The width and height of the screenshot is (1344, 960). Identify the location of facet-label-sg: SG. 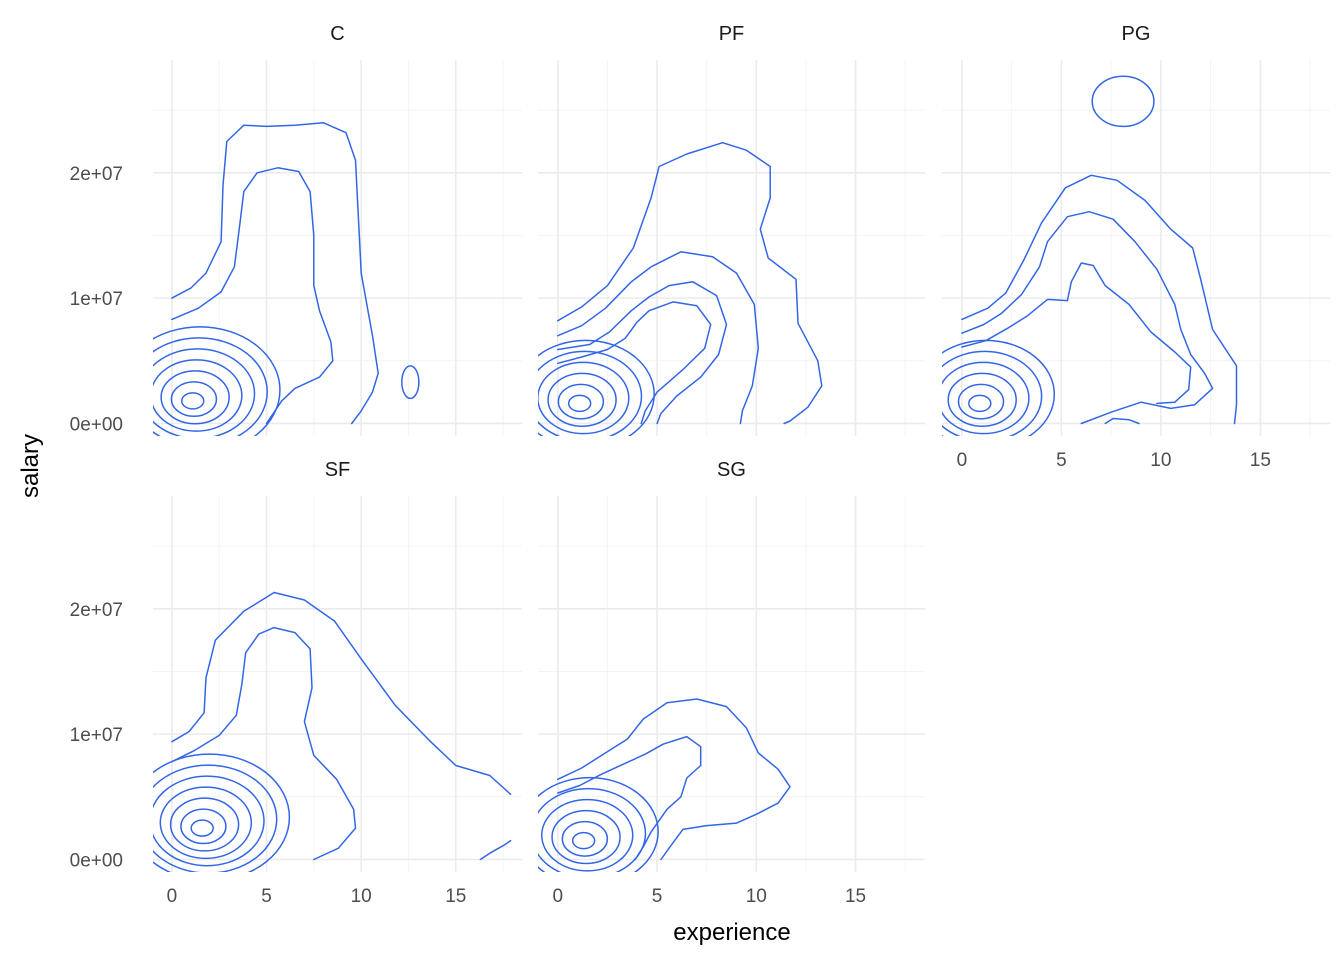
(731, 470).